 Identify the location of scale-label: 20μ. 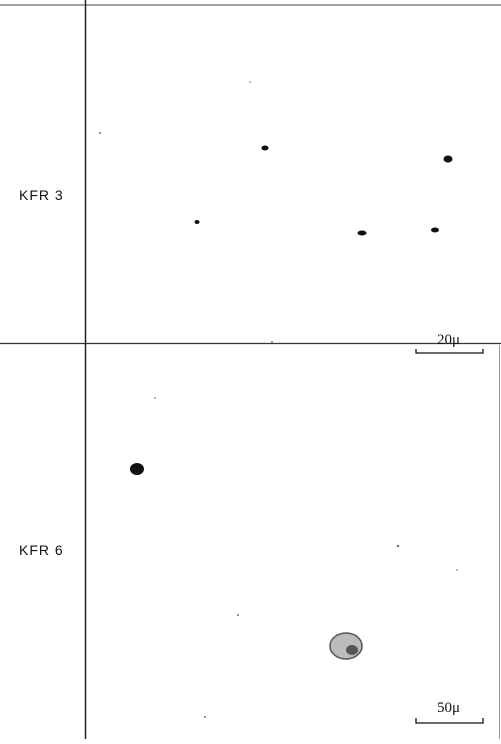
(448, 340).